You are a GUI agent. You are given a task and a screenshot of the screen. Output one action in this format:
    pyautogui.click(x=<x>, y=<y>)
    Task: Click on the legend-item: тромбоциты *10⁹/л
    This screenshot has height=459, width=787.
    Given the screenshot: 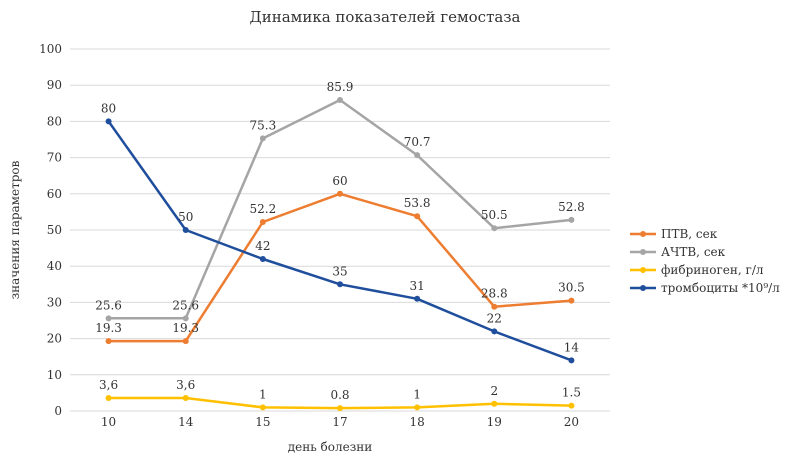 What is the action you would take?
    pyautogui.click(x=705, y=288)
    